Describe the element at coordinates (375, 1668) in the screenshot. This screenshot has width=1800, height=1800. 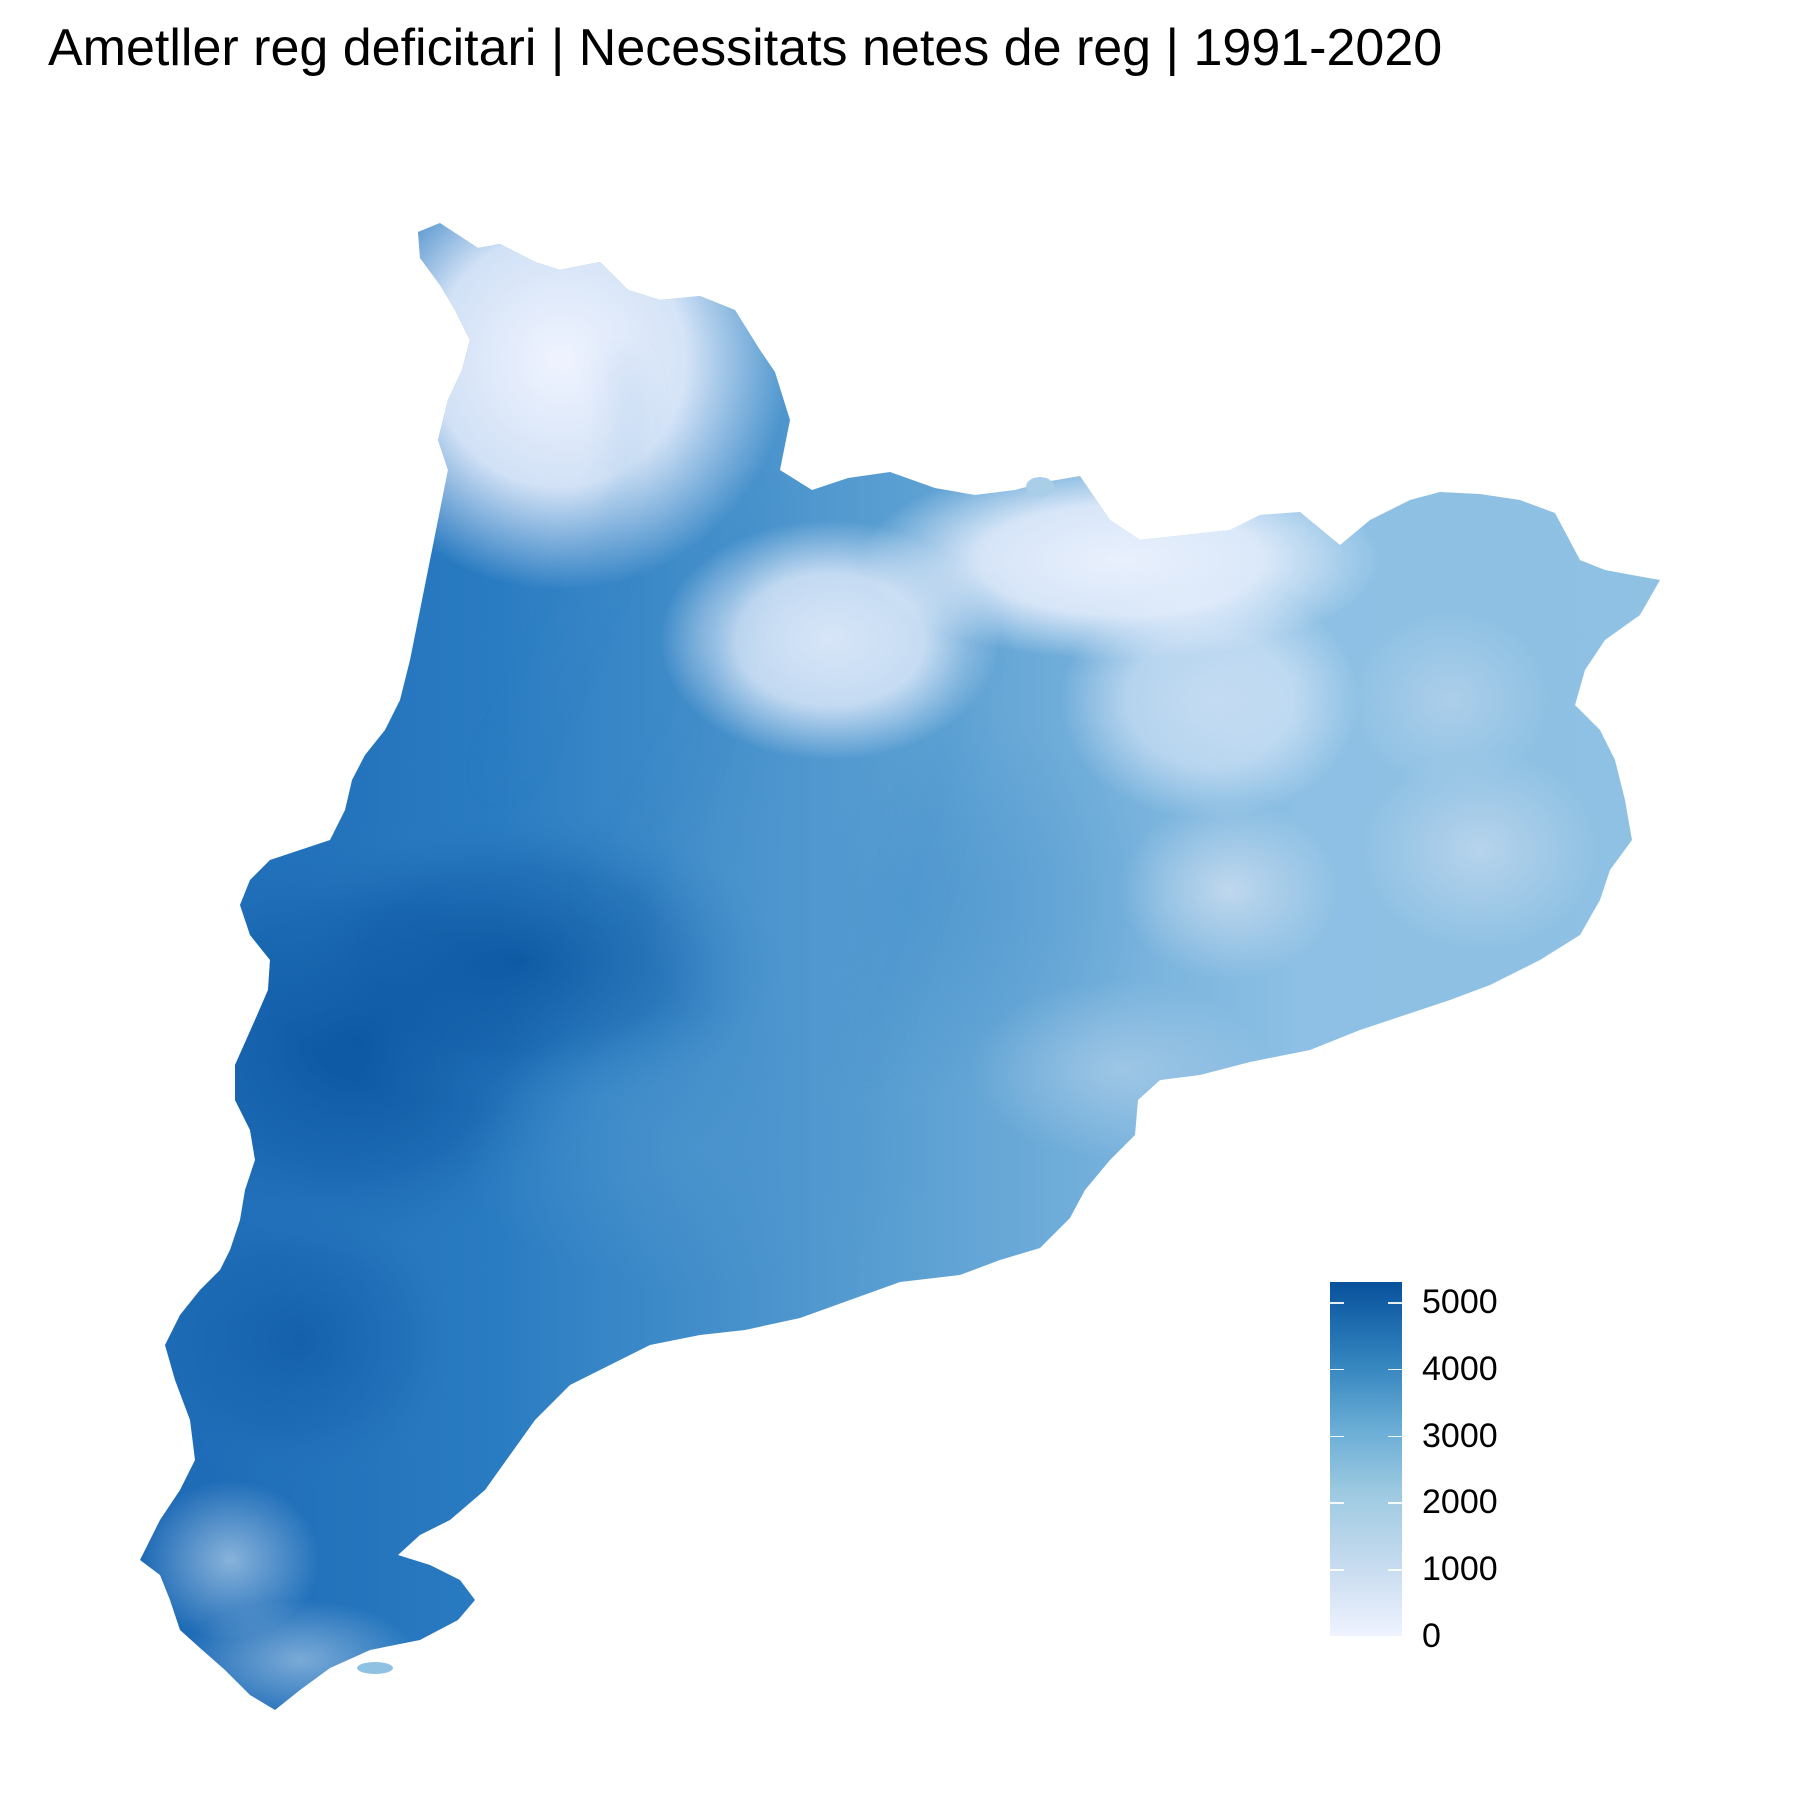
I see `delta-spit` at that location.